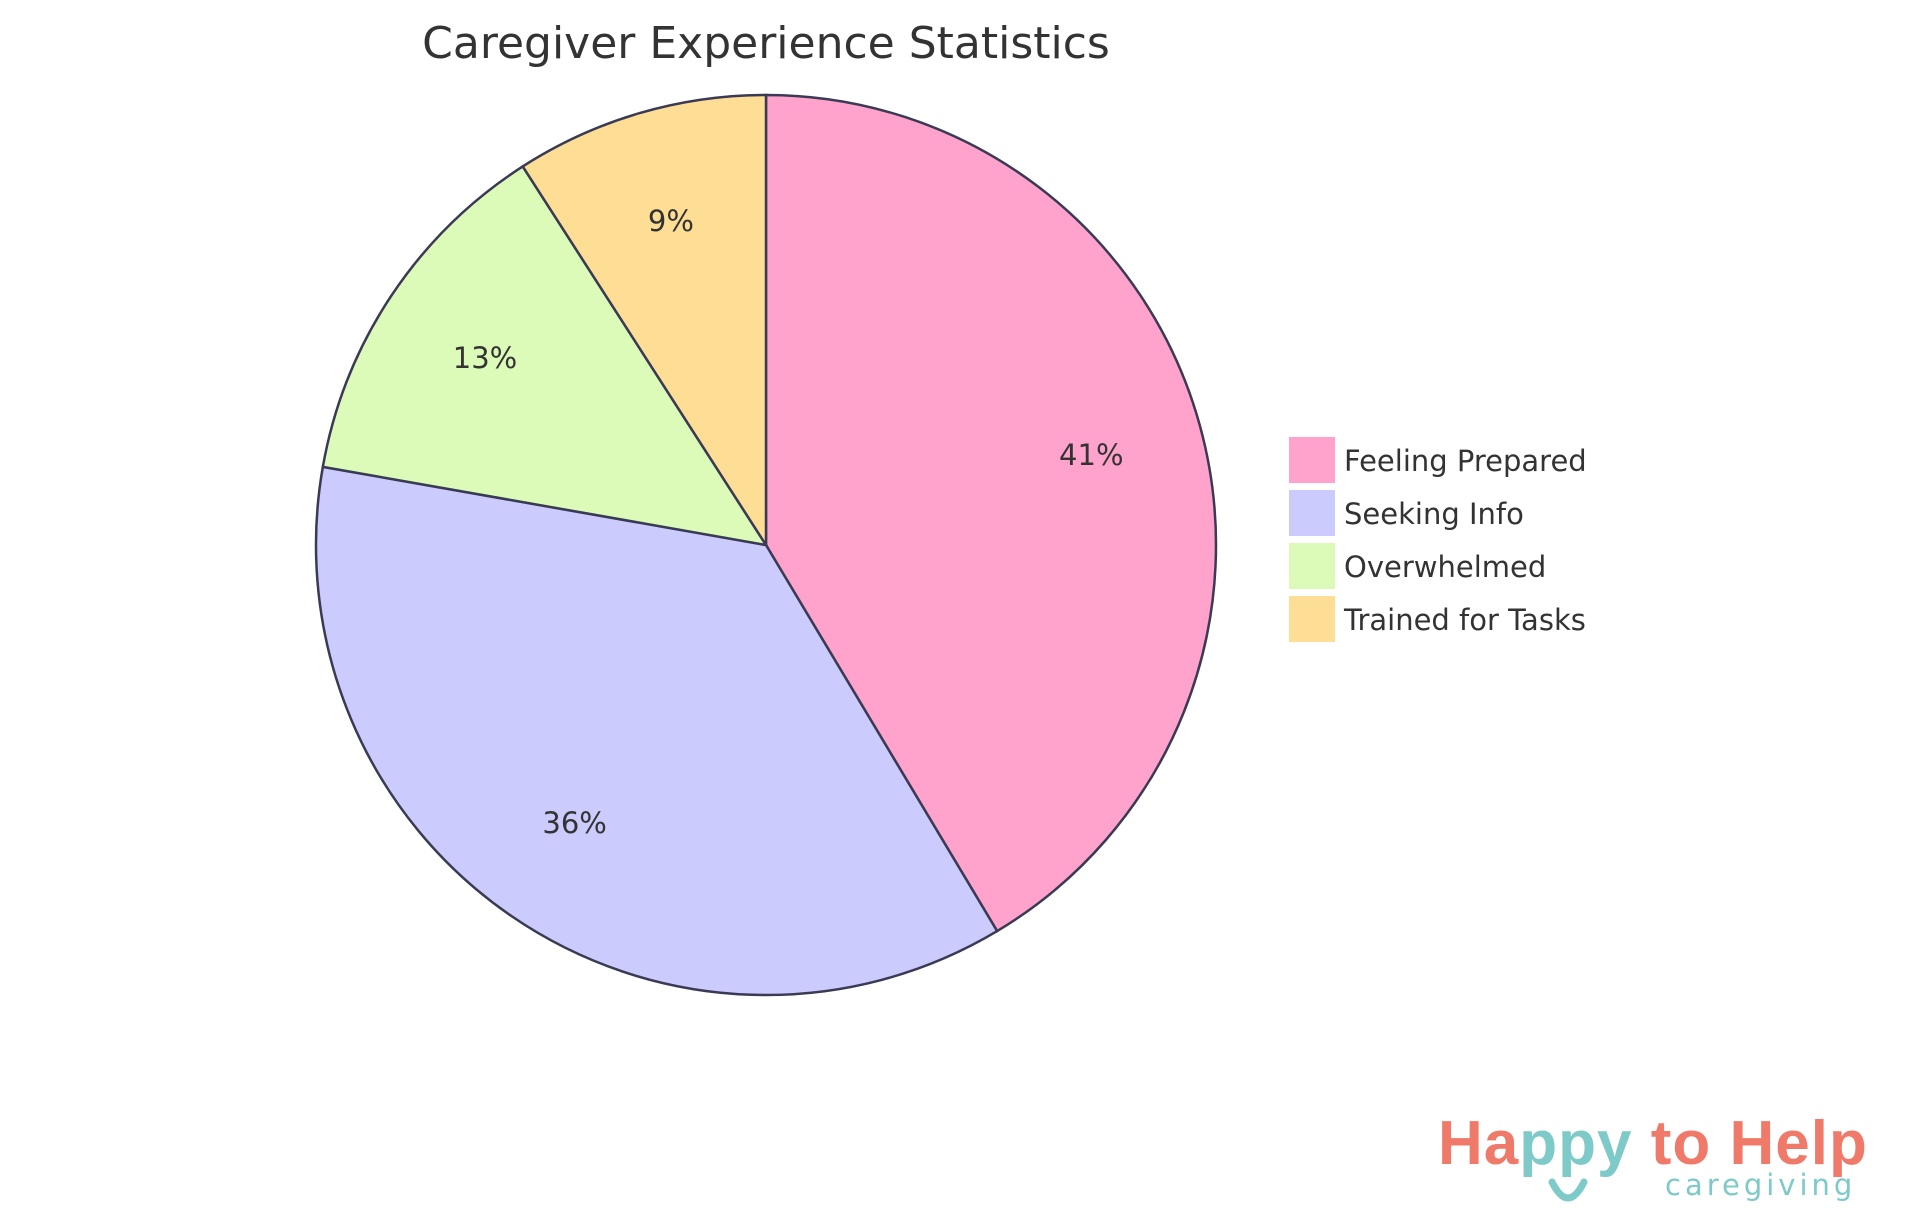 This screenshot has width=1920, height=1215. I want to click on pie-slice-overwhelmed, so click(545, 355).